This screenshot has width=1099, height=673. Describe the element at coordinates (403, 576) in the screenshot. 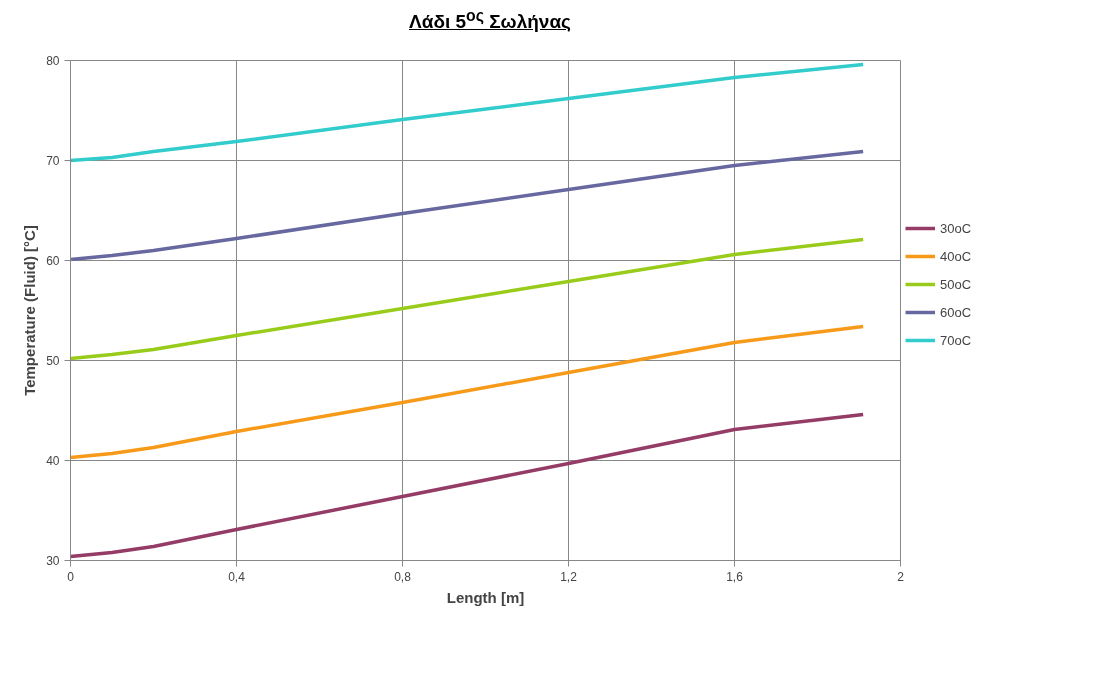

I see `x-tick-label: 0,8` at that location.